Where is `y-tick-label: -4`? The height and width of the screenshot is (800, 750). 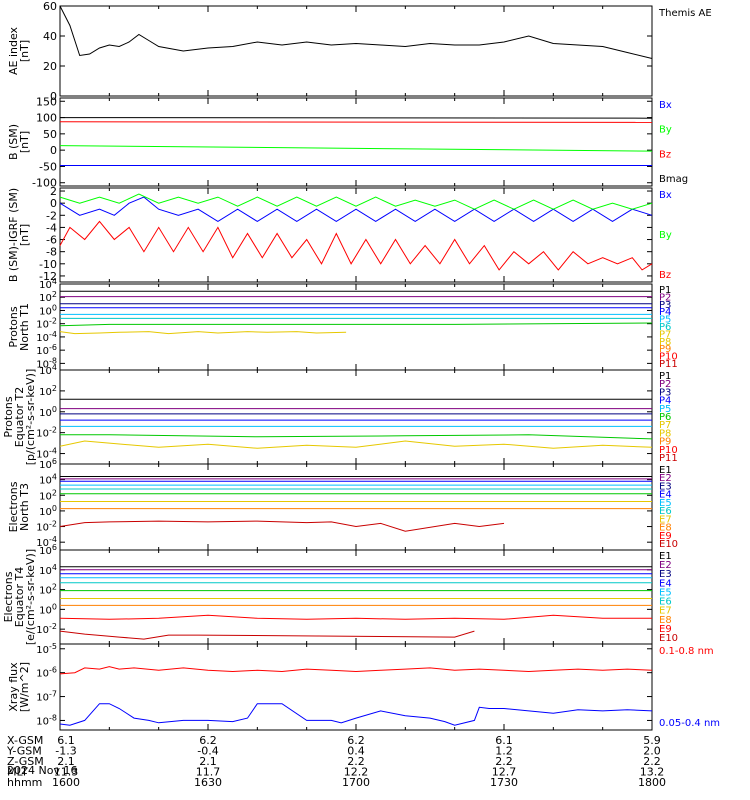
y-tick-label: -4 is located at coordinates (51, 227).